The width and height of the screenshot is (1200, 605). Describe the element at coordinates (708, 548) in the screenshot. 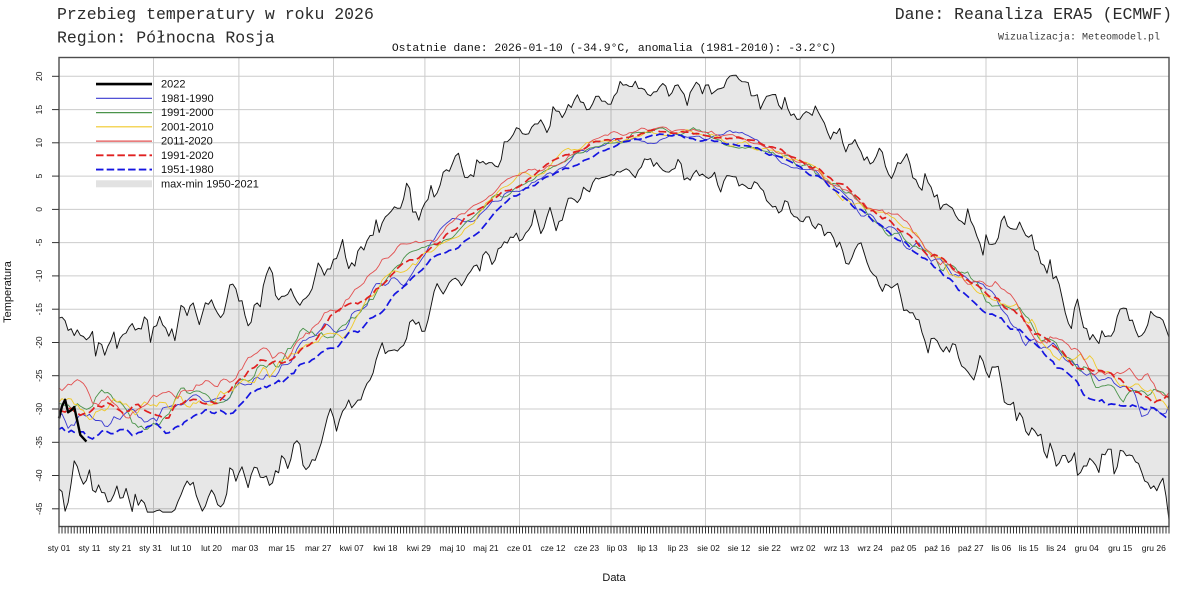

I see `svg-text: sie 02` at that location.